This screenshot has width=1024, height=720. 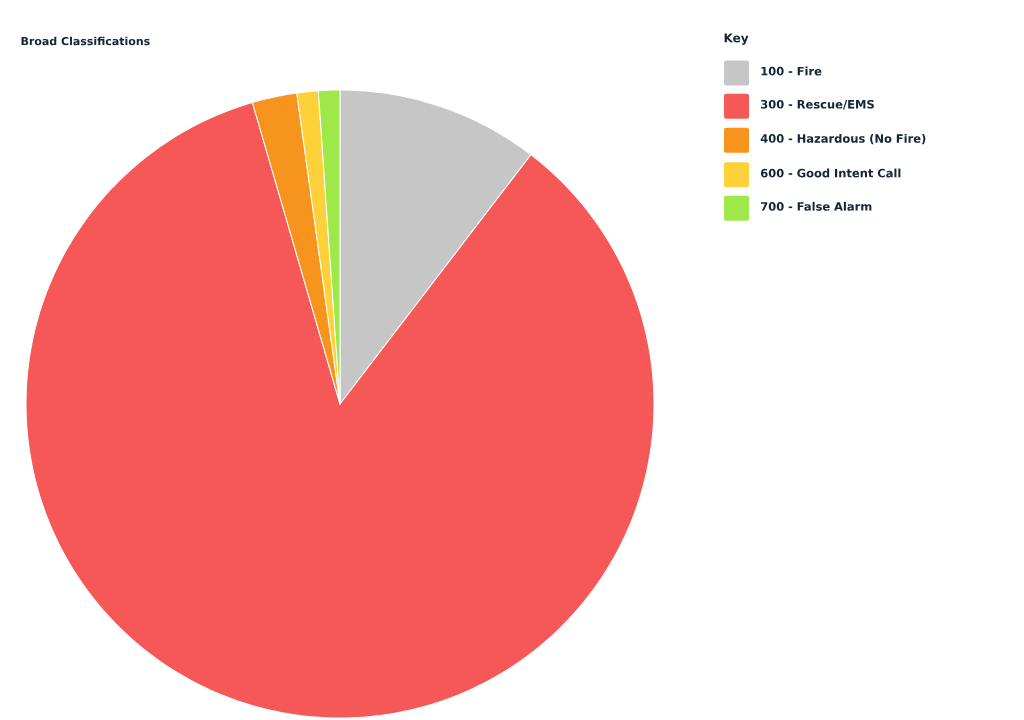 What do you see at coordinates (791, 71) in the screenshot?
I see `legend-label: 100 - Fire` at bounding box center [791, 71].